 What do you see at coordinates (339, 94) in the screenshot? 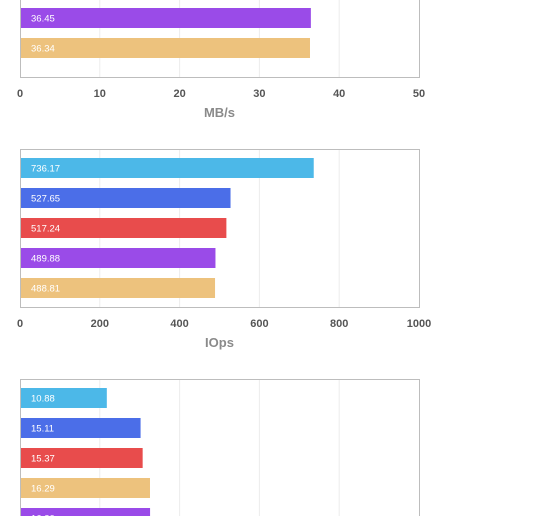
I see `x-tick-label: 40` at bounding box center [339, 94].